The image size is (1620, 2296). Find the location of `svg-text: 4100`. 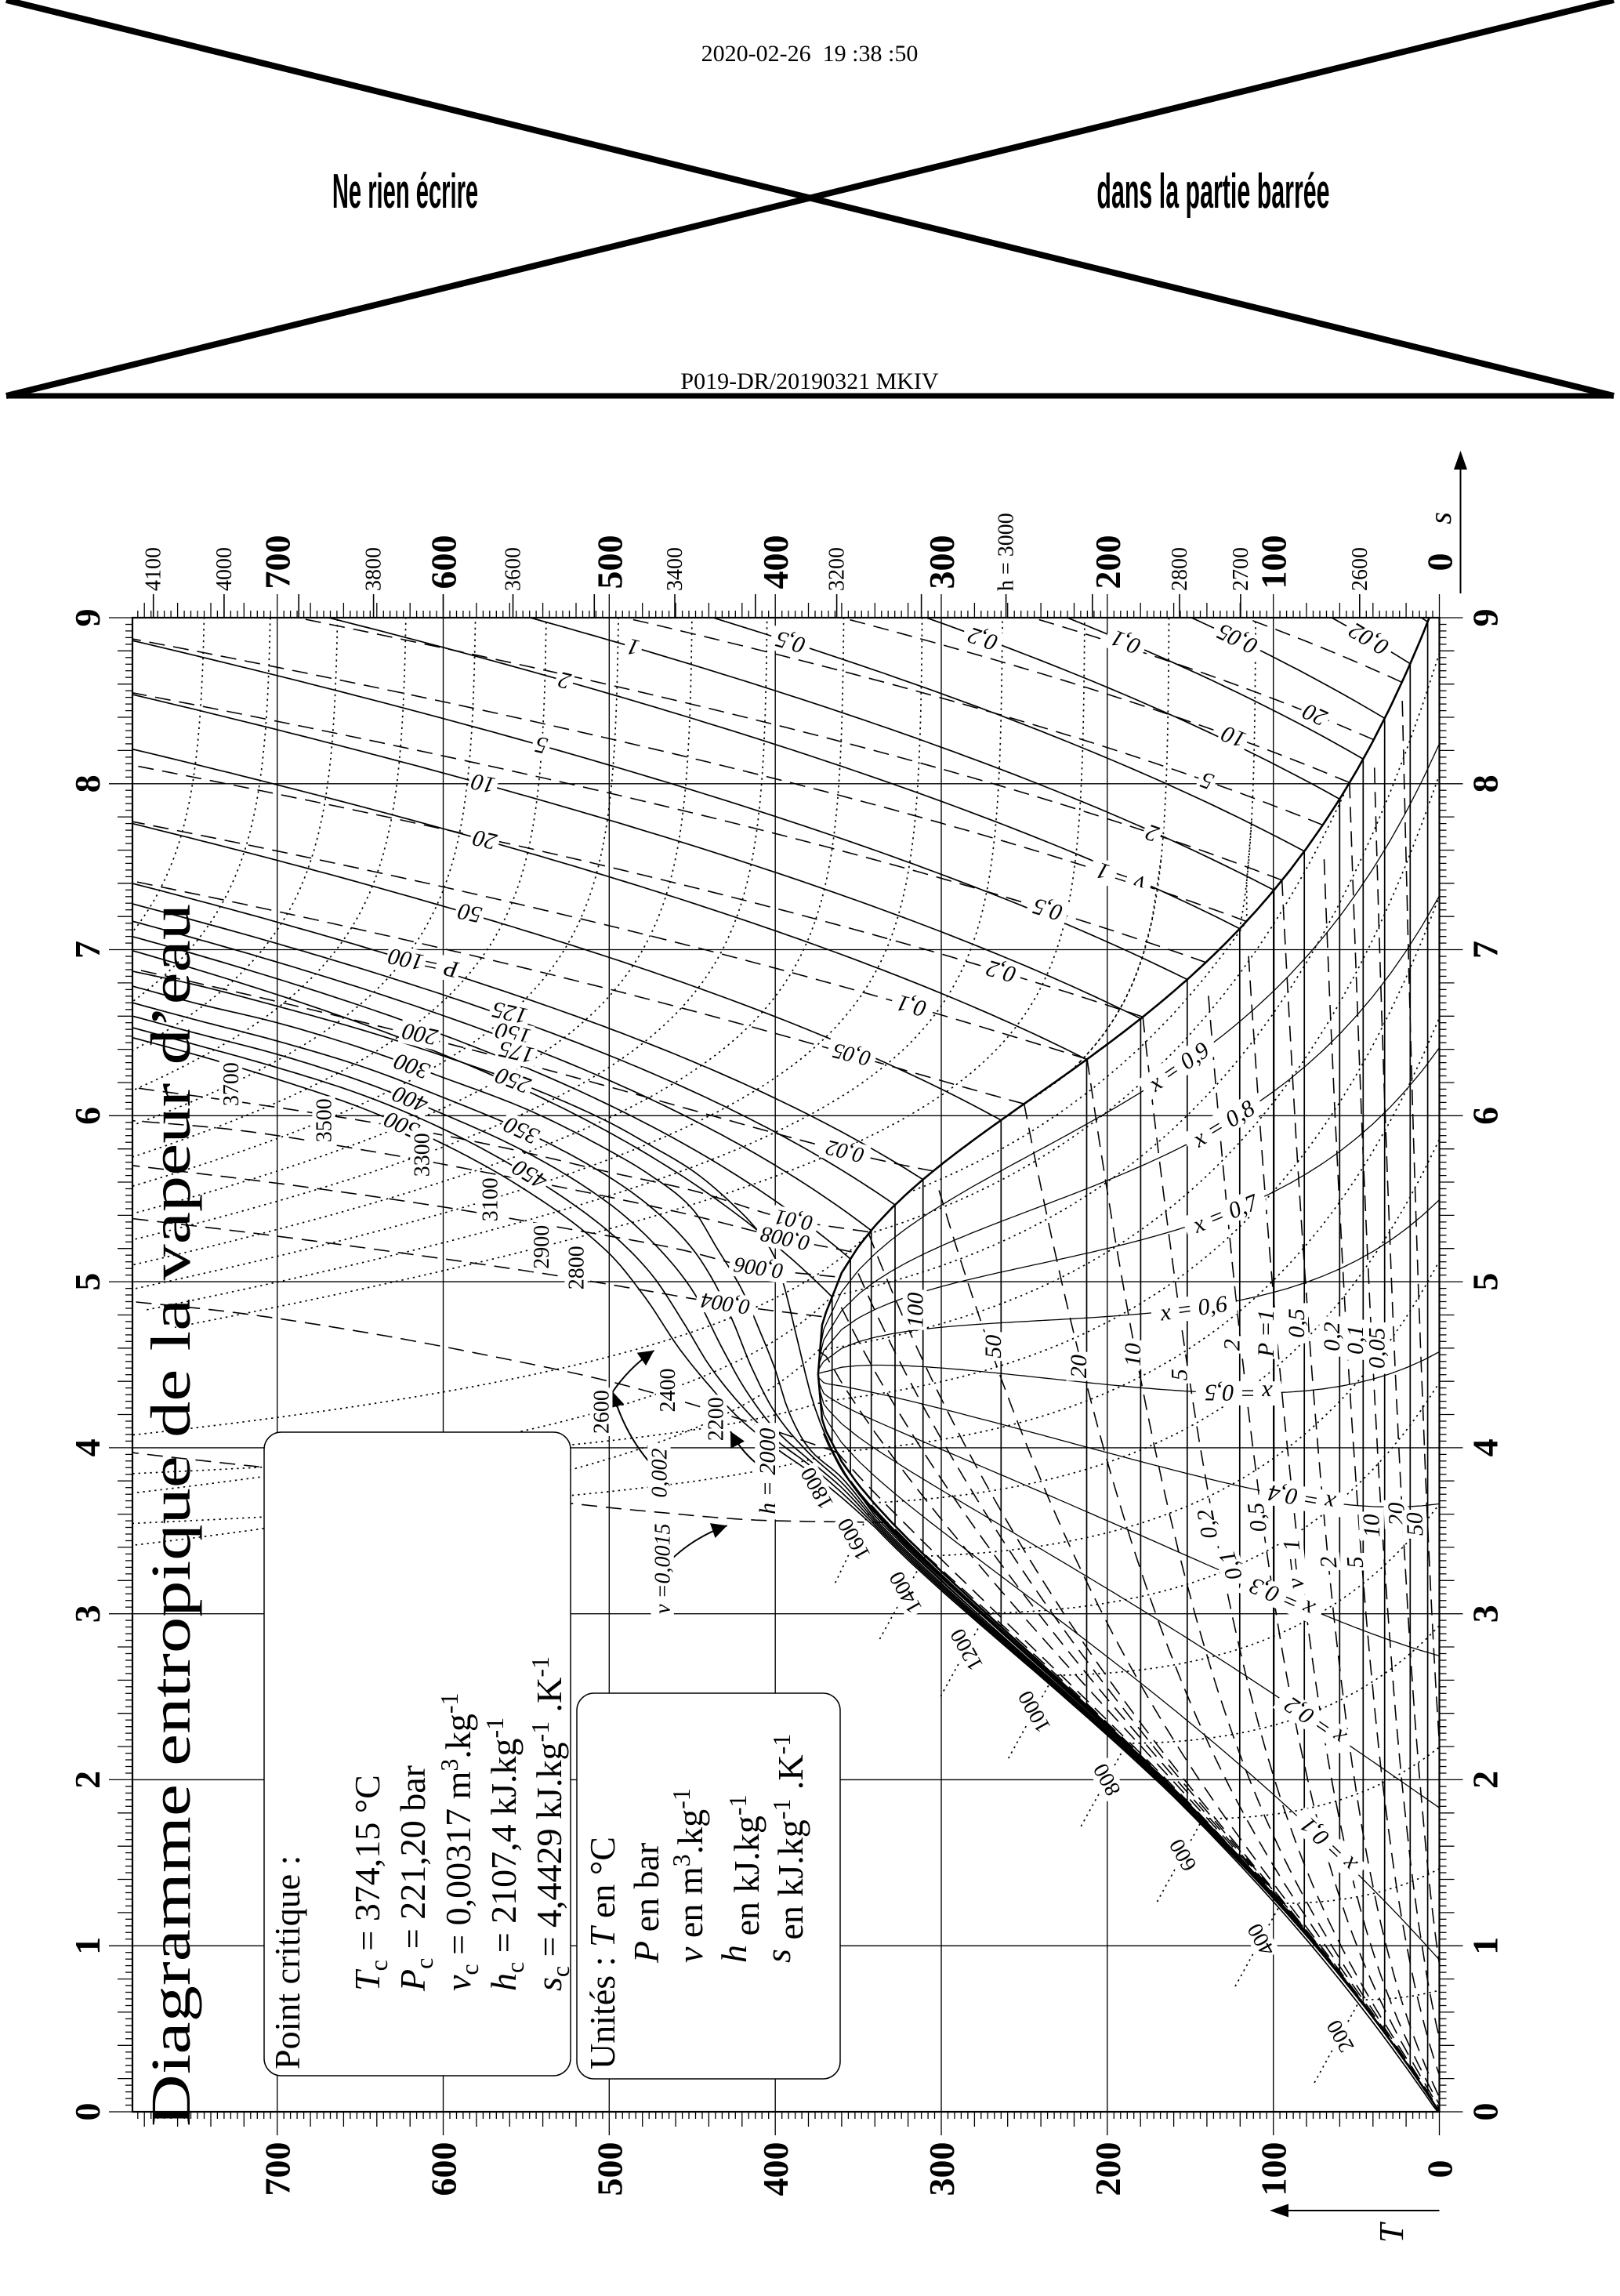

svg-text: 4100 is located at coordinates (154, 569).